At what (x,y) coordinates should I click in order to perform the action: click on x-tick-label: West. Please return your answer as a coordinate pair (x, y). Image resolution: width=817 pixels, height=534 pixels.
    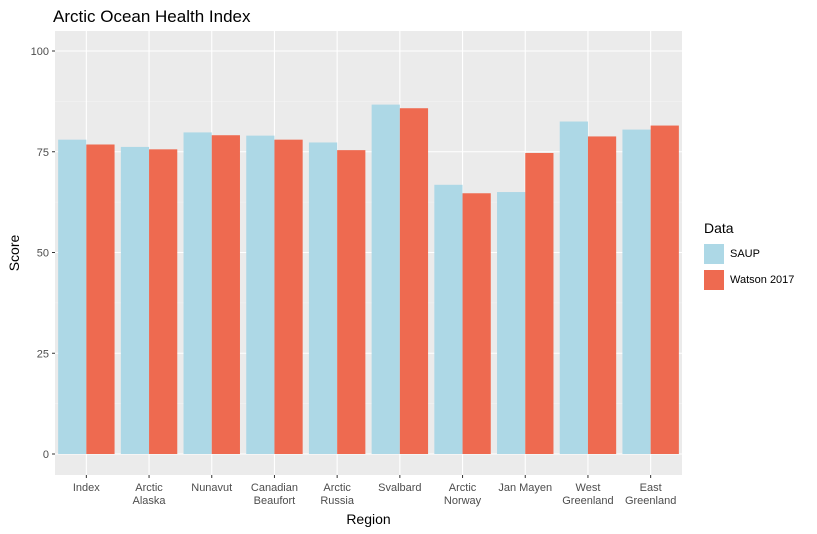
    Looking at the image, I should click on (588, 488).